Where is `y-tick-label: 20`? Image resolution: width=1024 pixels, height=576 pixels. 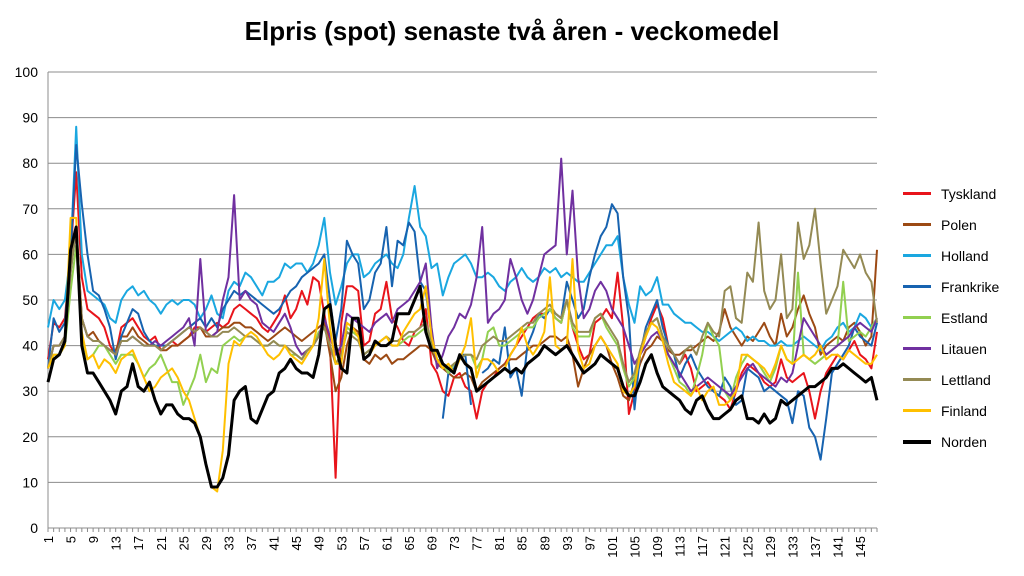
y-tick-label: 20 is located at coordinates (30, 437).